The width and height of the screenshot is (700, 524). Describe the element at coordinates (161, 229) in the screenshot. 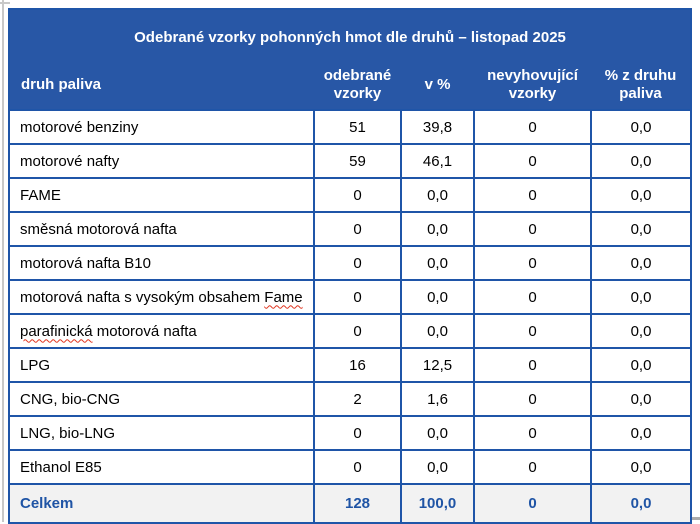

I see `fuel-type-cell: směsná motorová nafta` at that location.